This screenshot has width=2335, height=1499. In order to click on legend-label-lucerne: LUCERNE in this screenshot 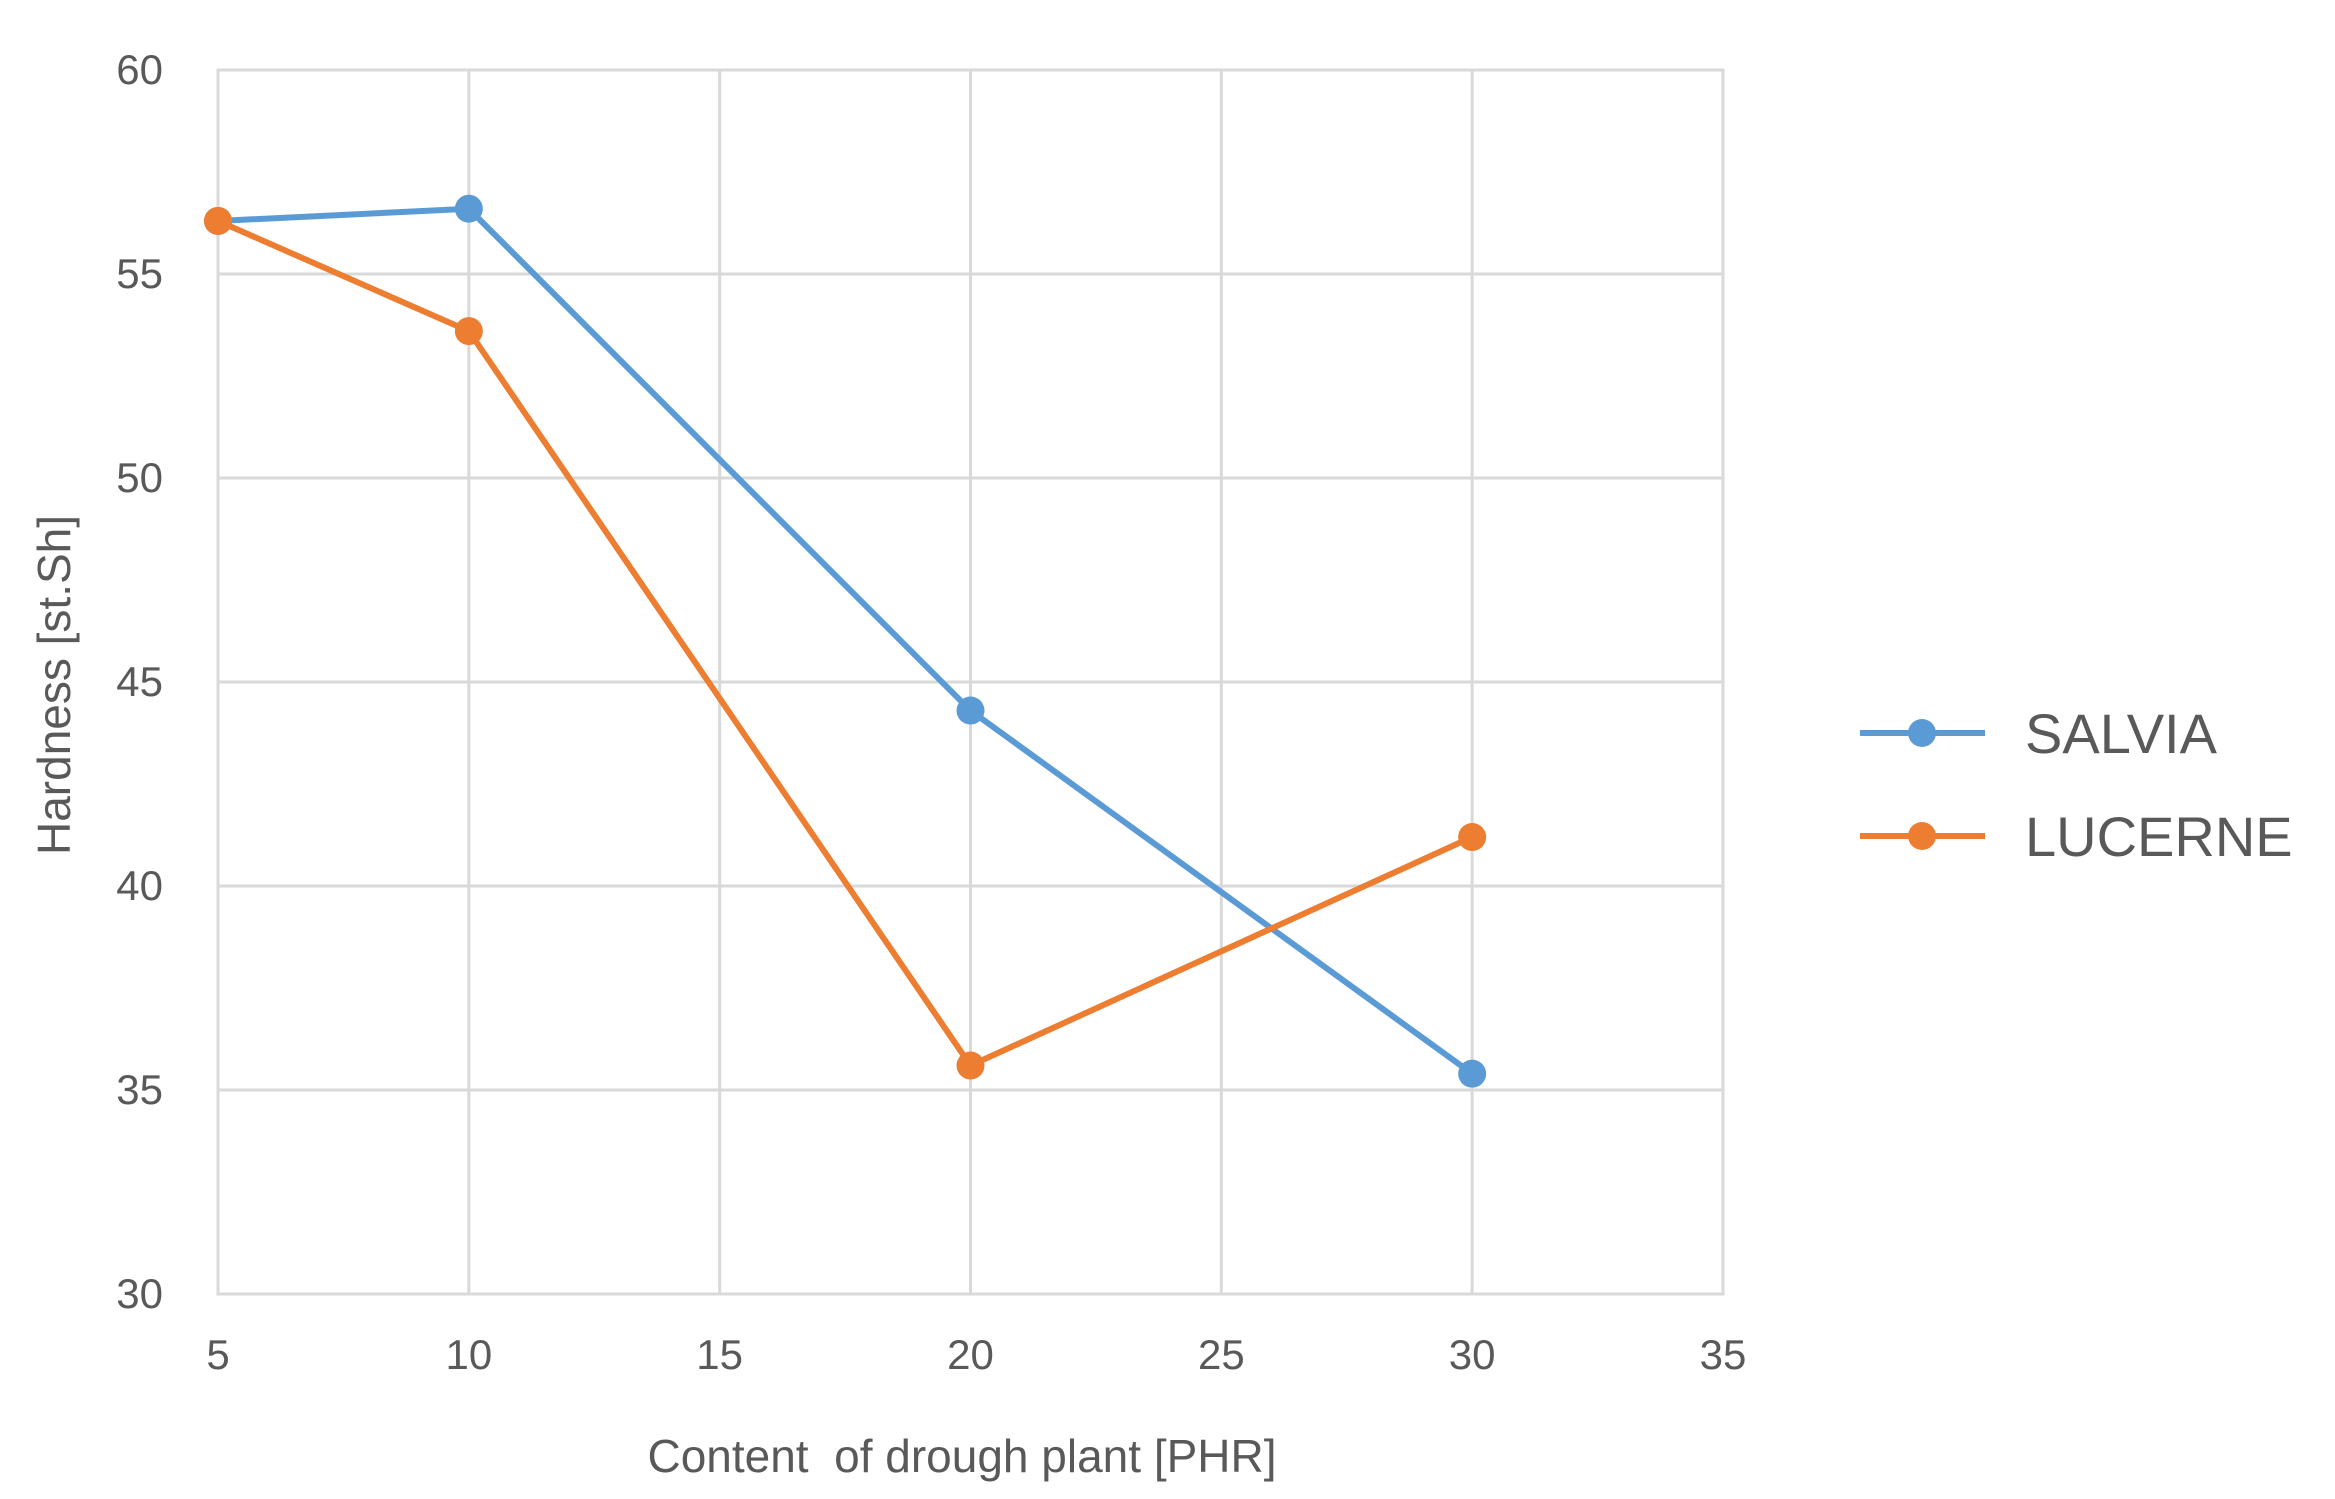, I will do `click(2159, 836)`.